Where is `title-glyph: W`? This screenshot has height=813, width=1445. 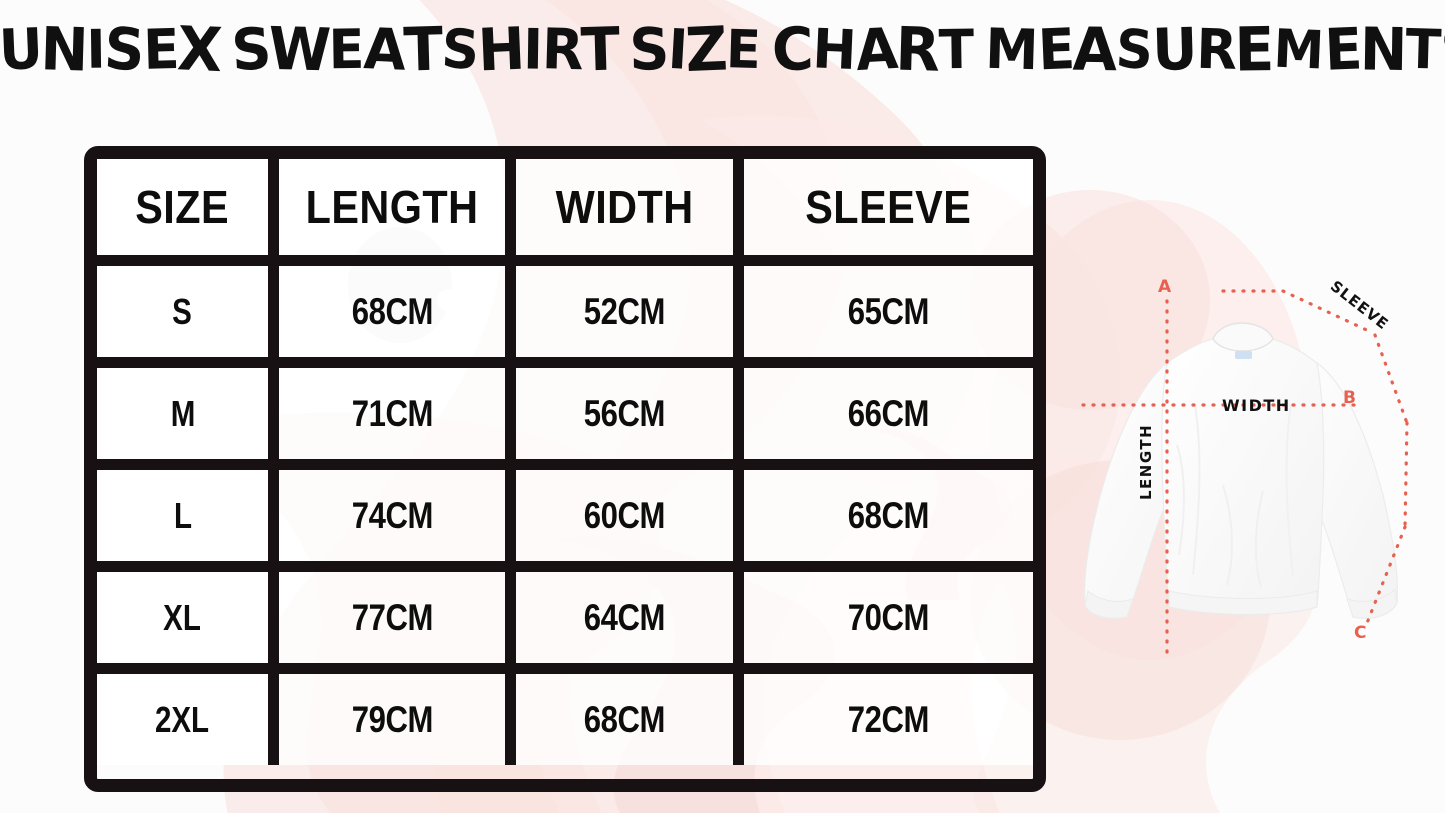 title-glyph: W is located at coordinates (300, 49).